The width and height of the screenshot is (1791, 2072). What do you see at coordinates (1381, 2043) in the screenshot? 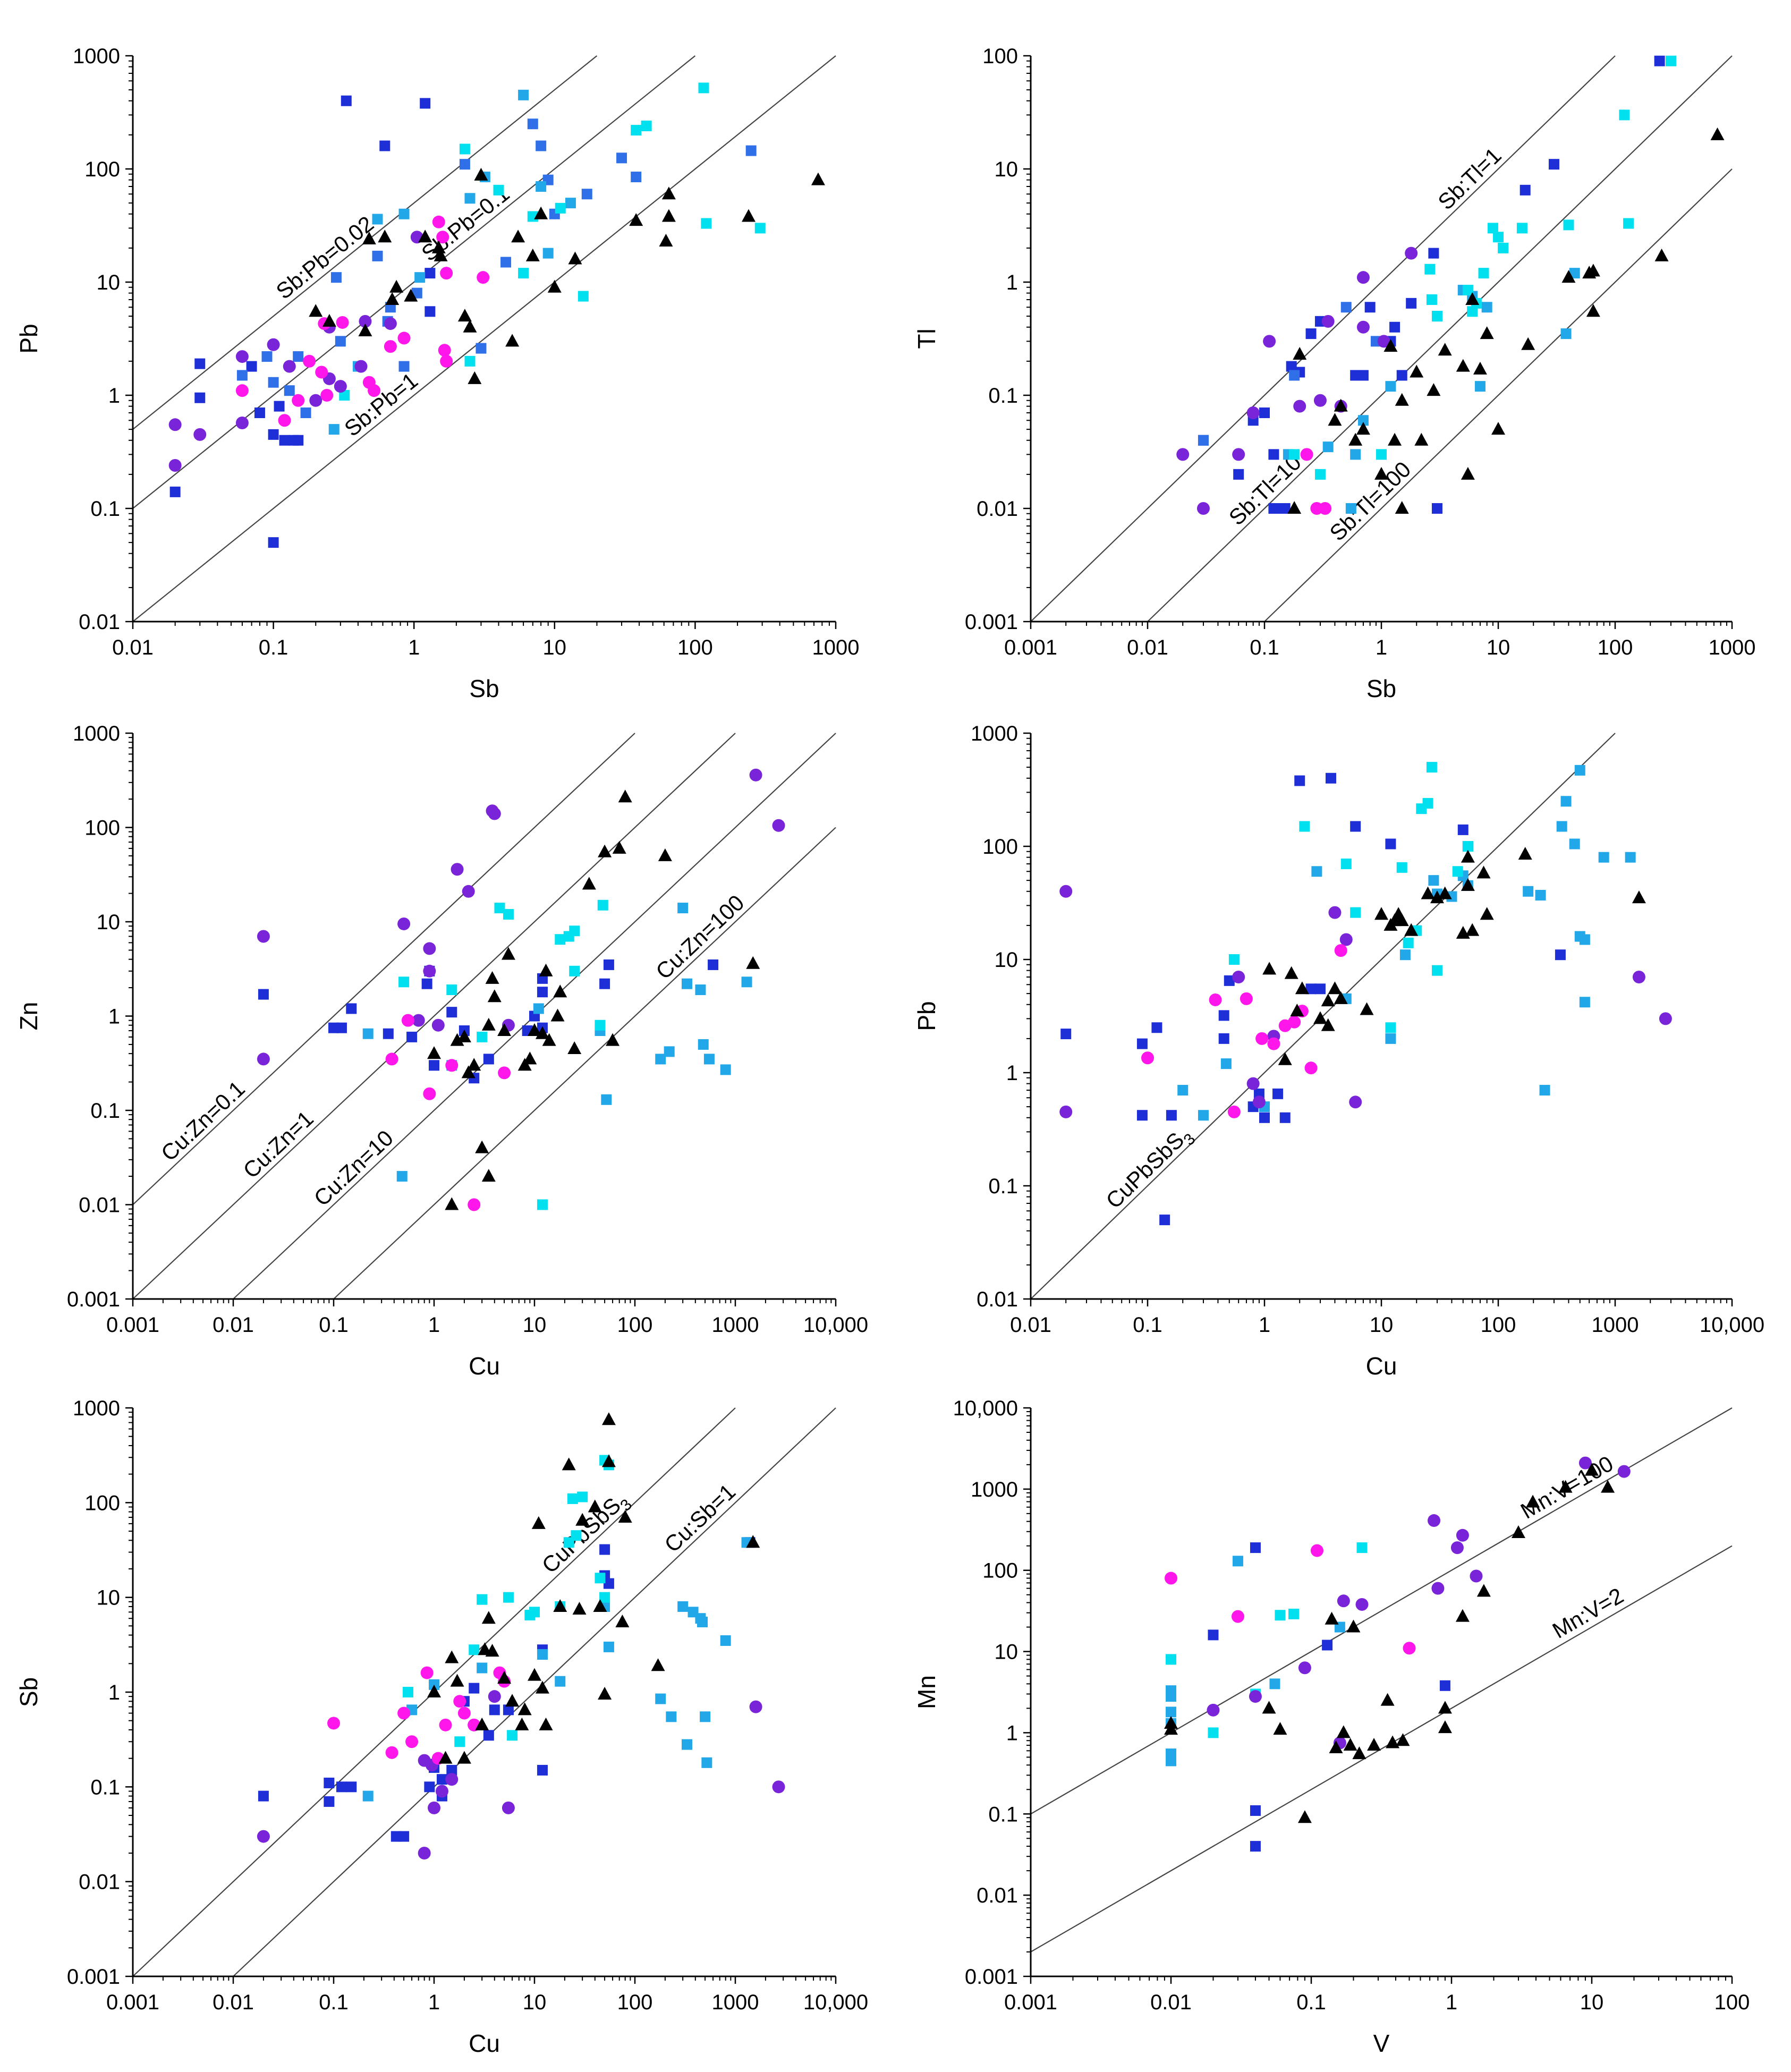
I see `x-axis-label: V` at bounding box center [1381, 2043].